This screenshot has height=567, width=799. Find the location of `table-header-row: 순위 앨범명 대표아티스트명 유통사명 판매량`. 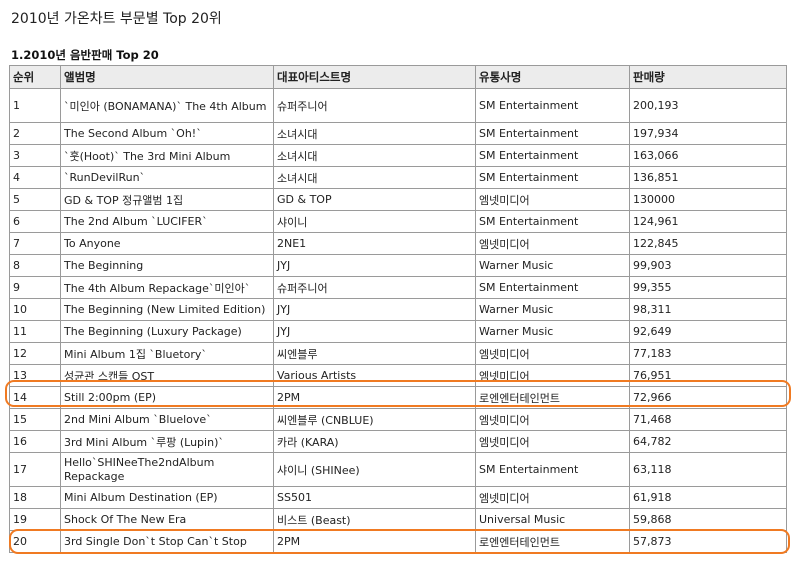

table-header-row: 순위 앨범명 대표아티스트명 유통사명 판매량 is located at coordinates (398, 77).